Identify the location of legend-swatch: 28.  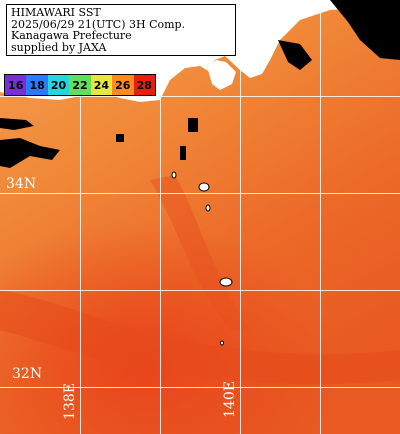
(144, 85).